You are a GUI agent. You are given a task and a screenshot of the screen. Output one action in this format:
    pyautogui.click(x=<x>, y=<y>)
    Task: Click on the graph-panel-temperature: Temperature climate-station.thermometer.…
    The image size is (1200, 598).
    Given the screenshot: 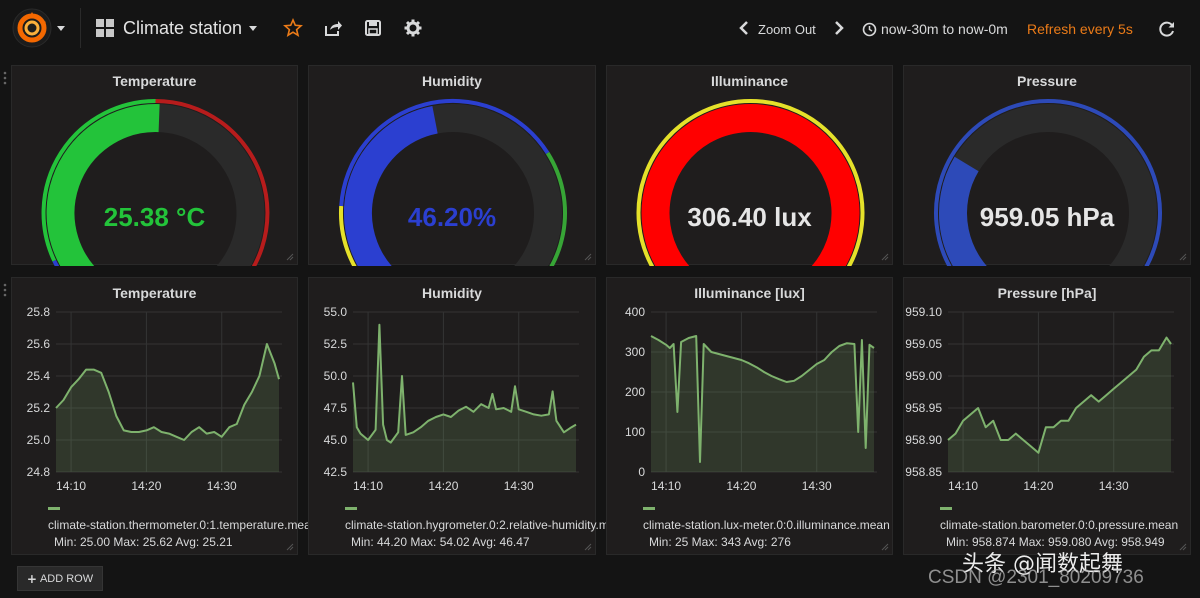 What is the action you would take?
    pyautogui.click(x=161, y=416)
    